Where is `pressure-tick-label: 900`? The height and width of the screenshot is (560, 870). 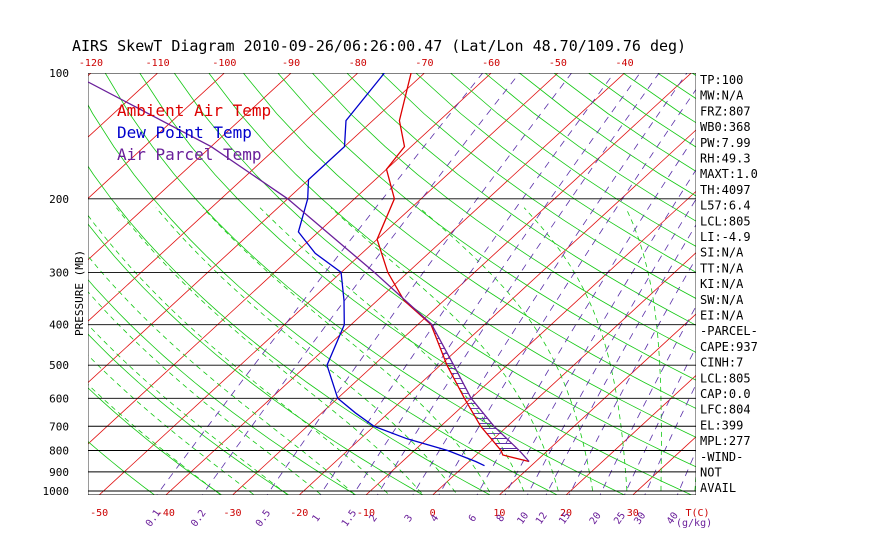
pressure-tick-label: 900 is located at coordinates (59, 472).